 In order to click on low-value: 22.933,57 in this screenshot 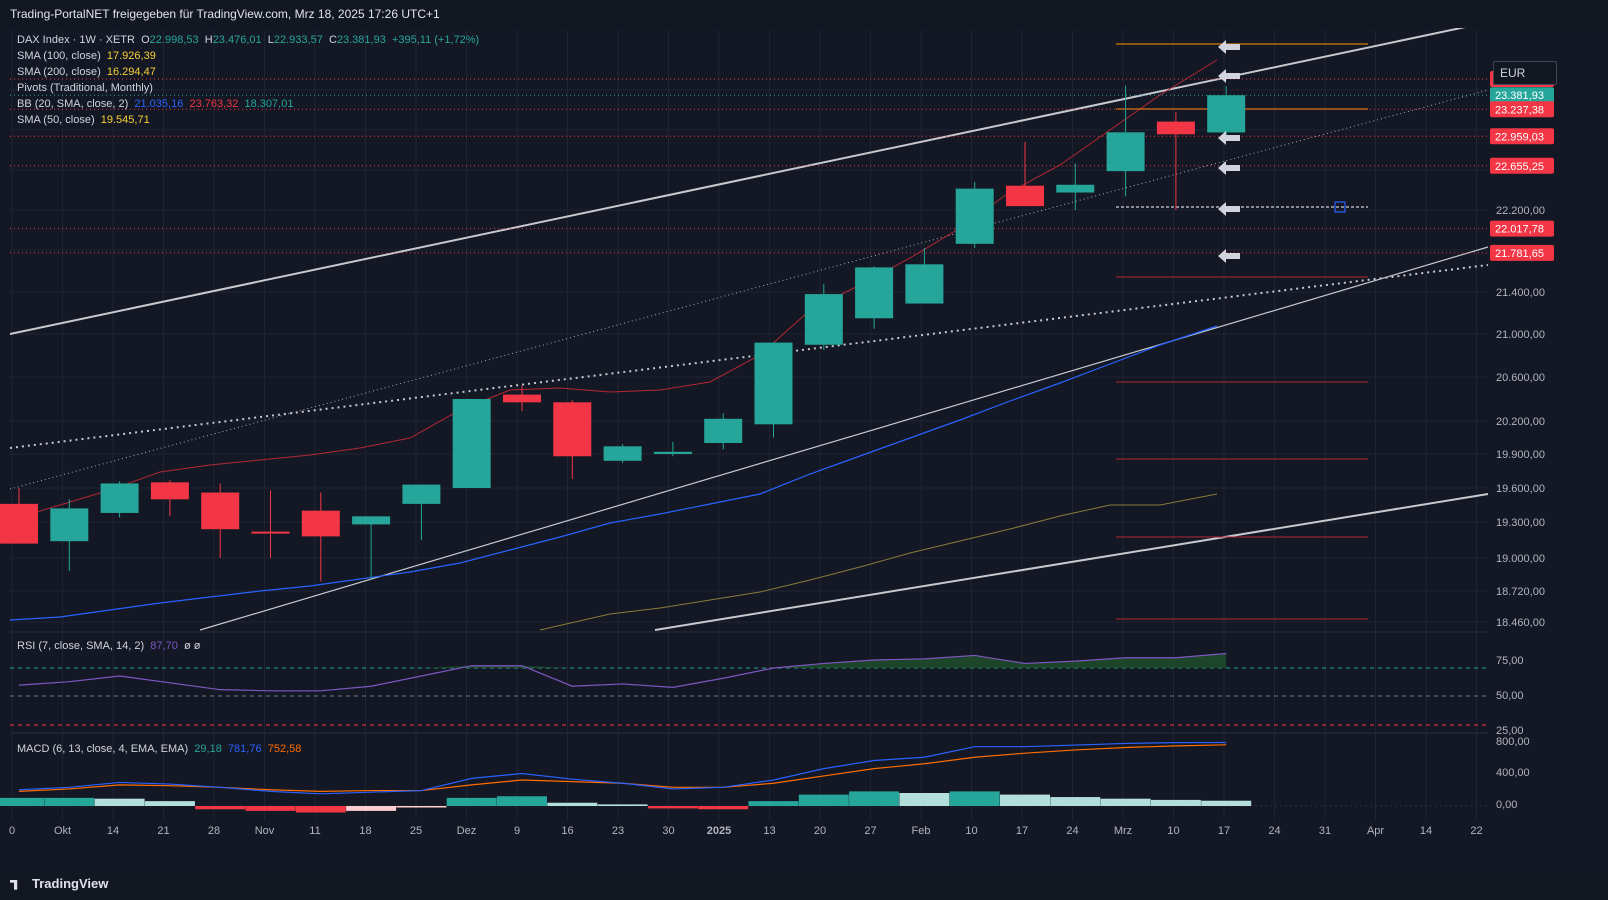, I will do `click(298, 40)`.